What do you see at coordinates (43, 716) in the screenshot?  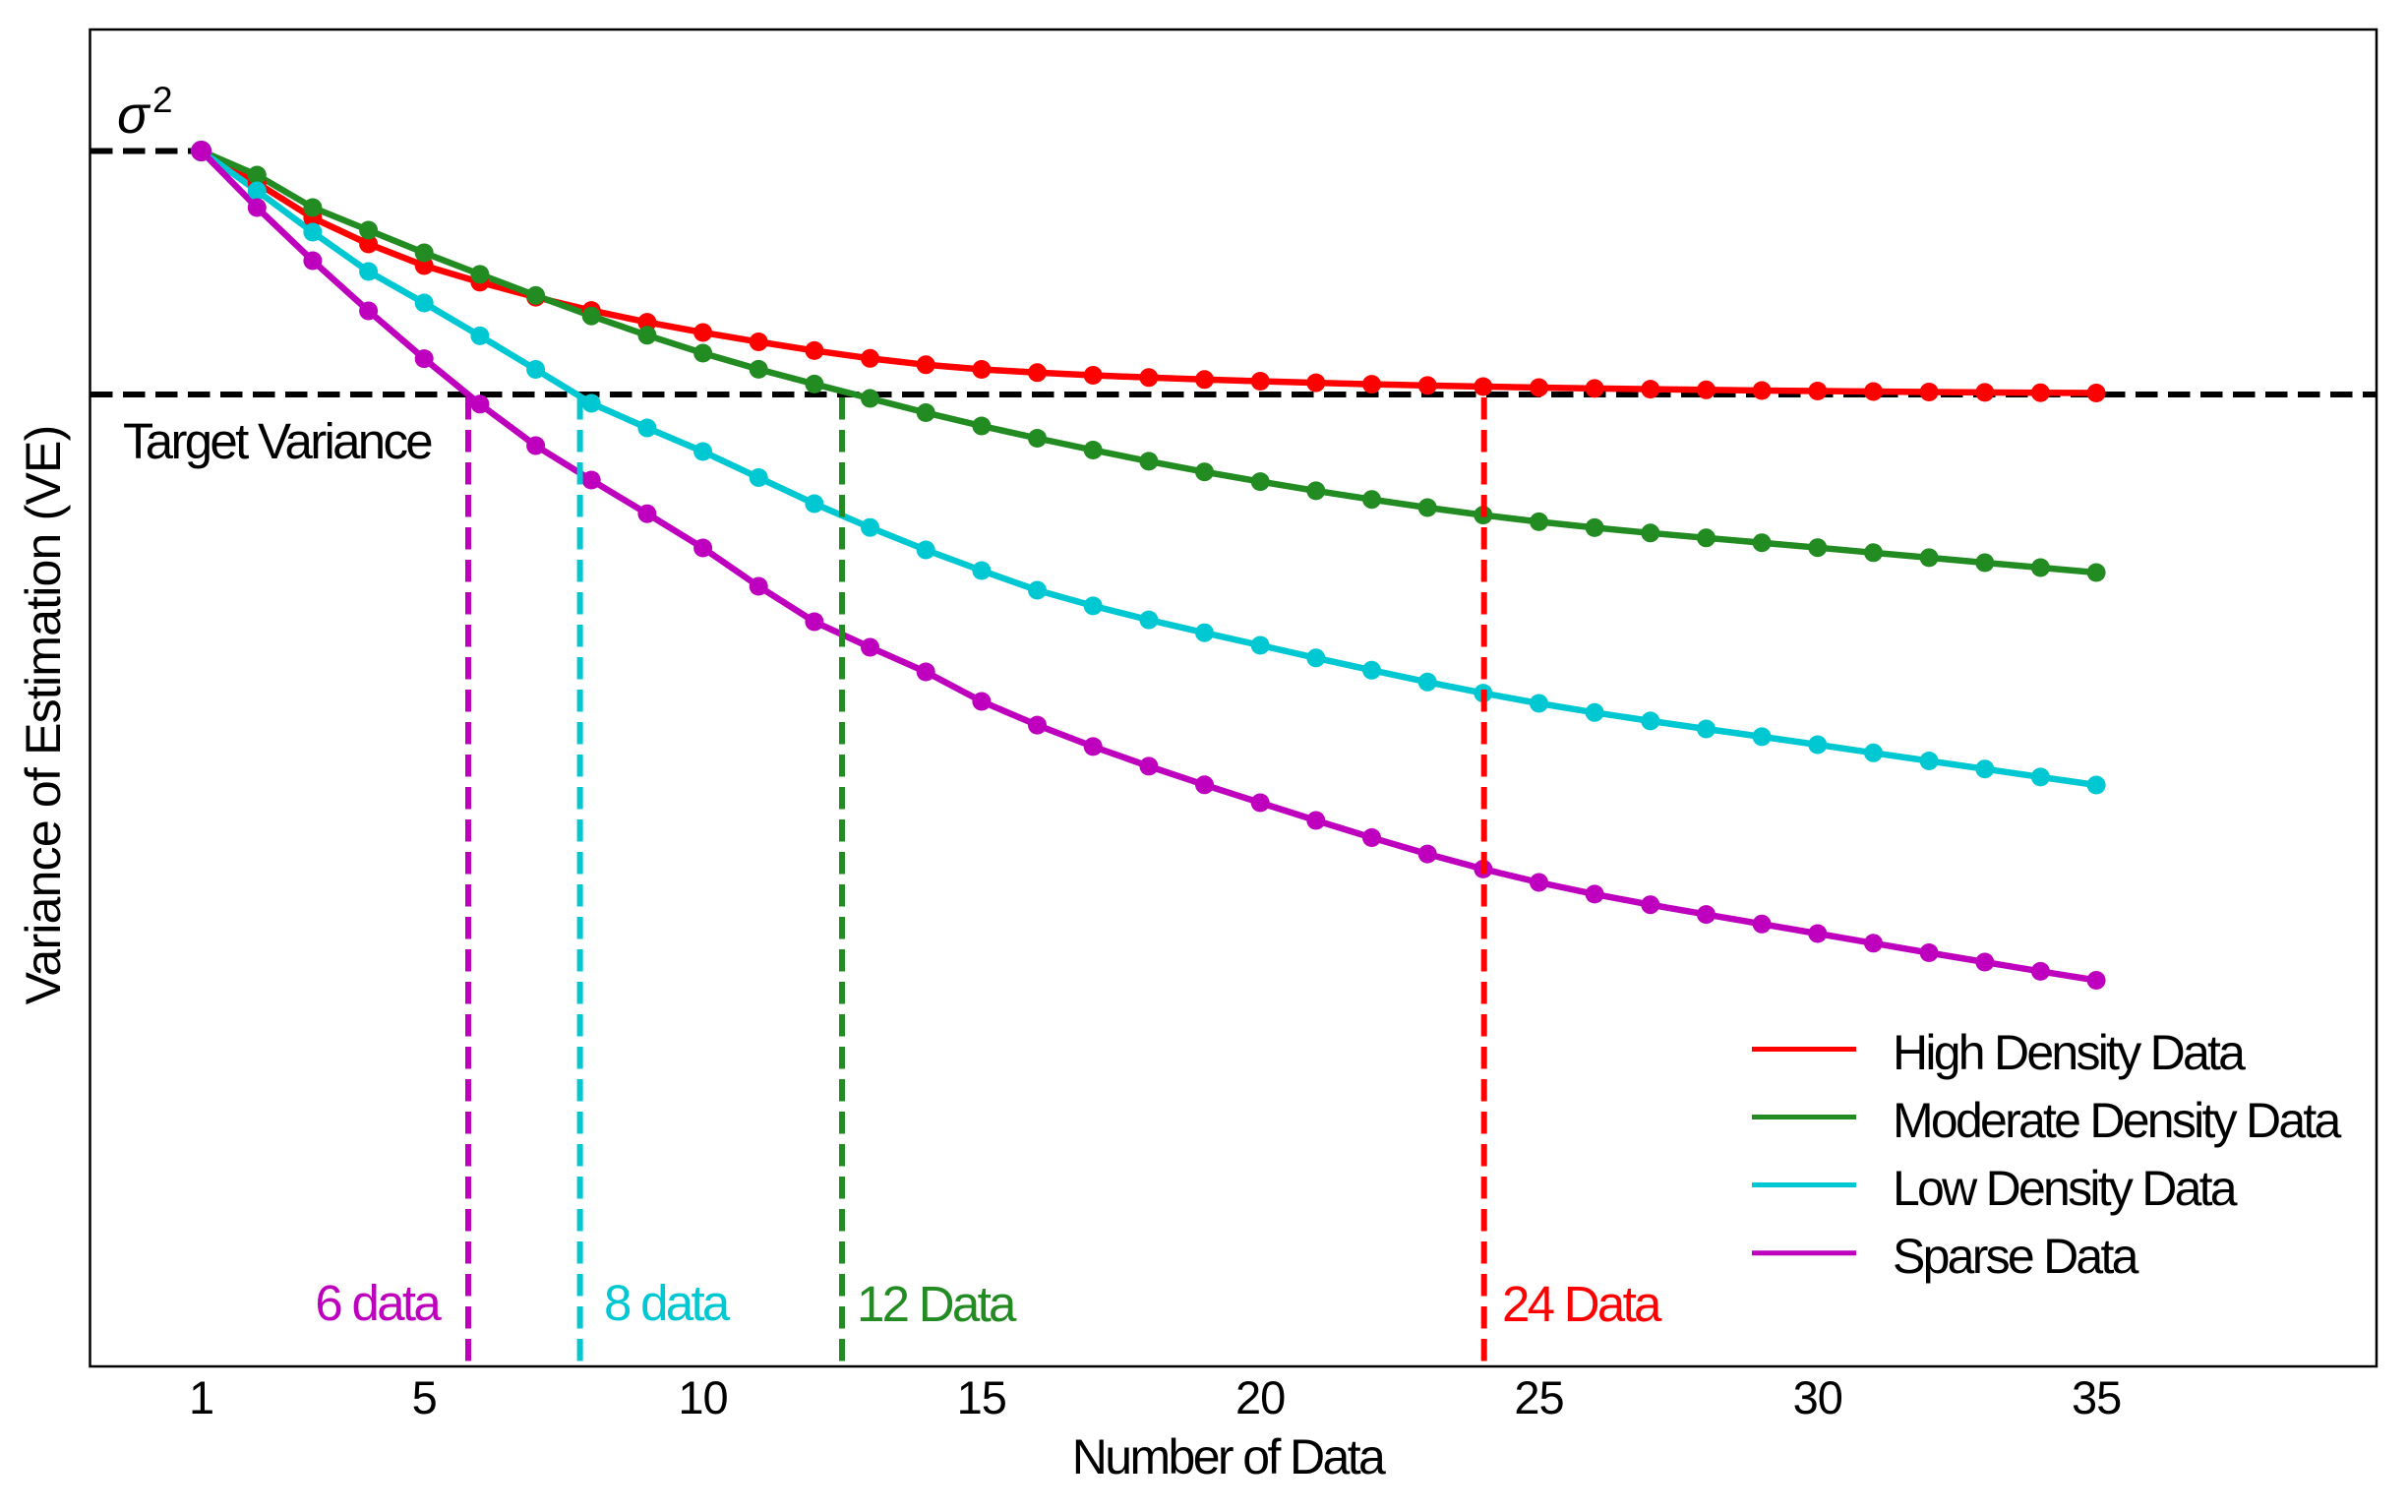 I see `svg-text: Variance of Estimation (VE)` at bounding box center [43, 716].